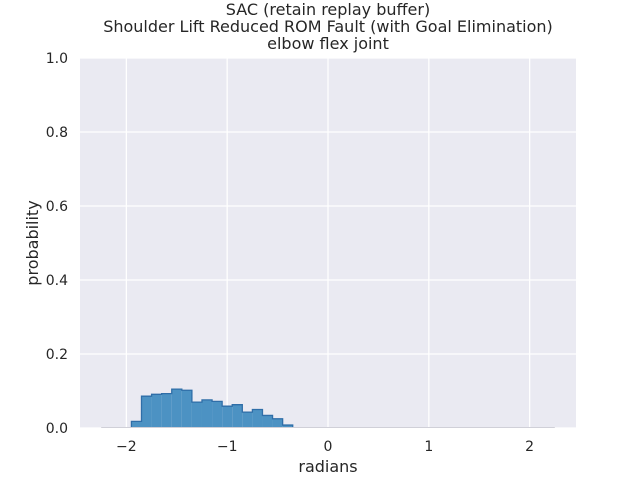 The image size is (640, 480). I want to click on chart-title-line-1: SAC (retain replay buffer), so click(328, 9).